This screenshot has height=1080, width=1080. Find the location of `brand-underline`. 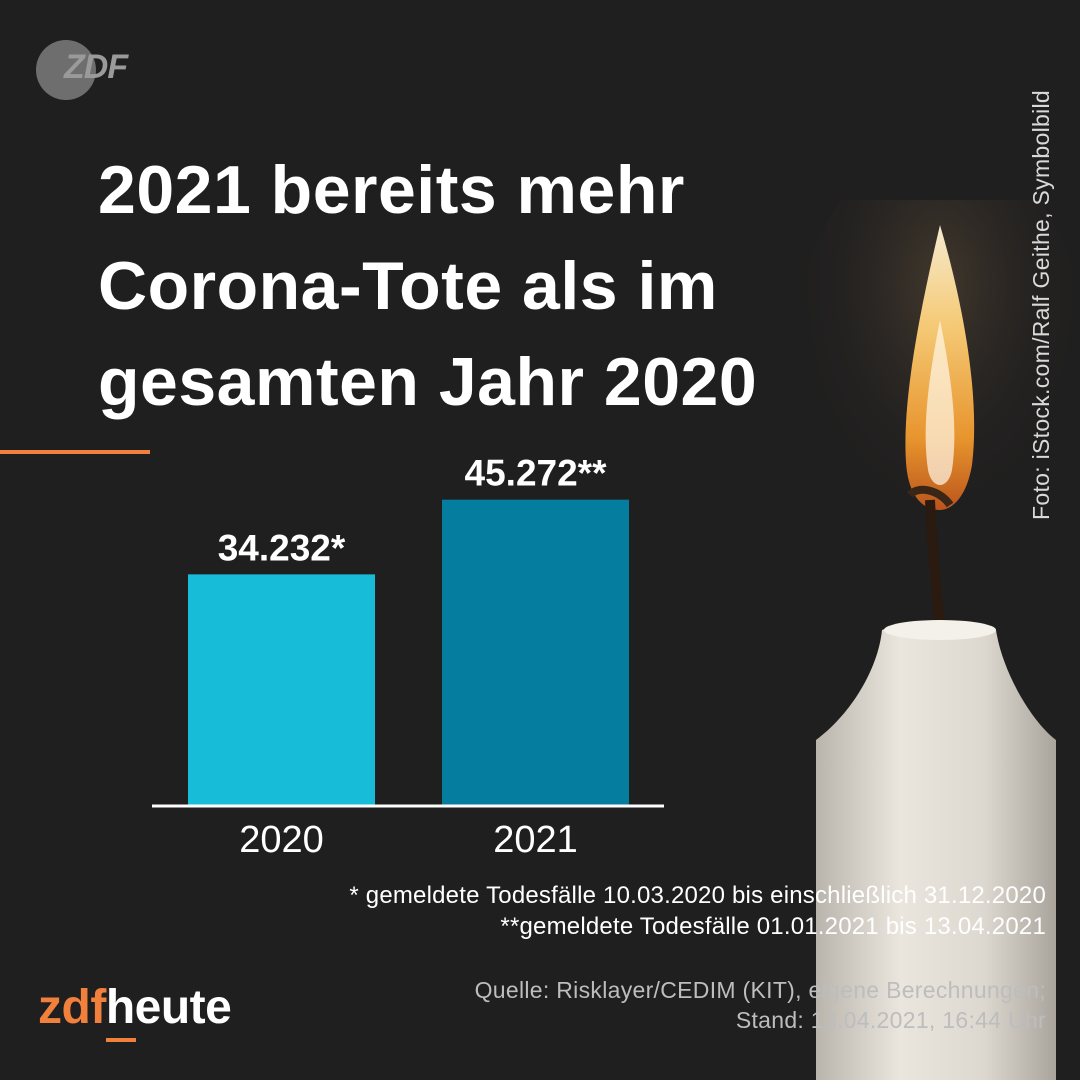

brand-underline is located at coordinates (120, 1040).